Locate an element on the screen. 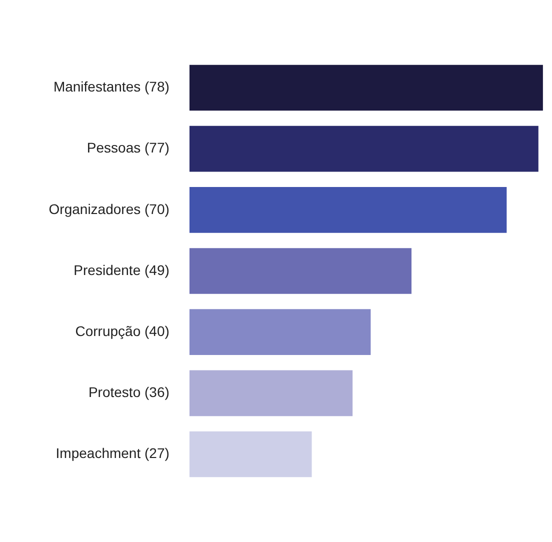 The width and height of the screenshot is (552, 542). data-label: (77) is located at coordinates (157, 148).